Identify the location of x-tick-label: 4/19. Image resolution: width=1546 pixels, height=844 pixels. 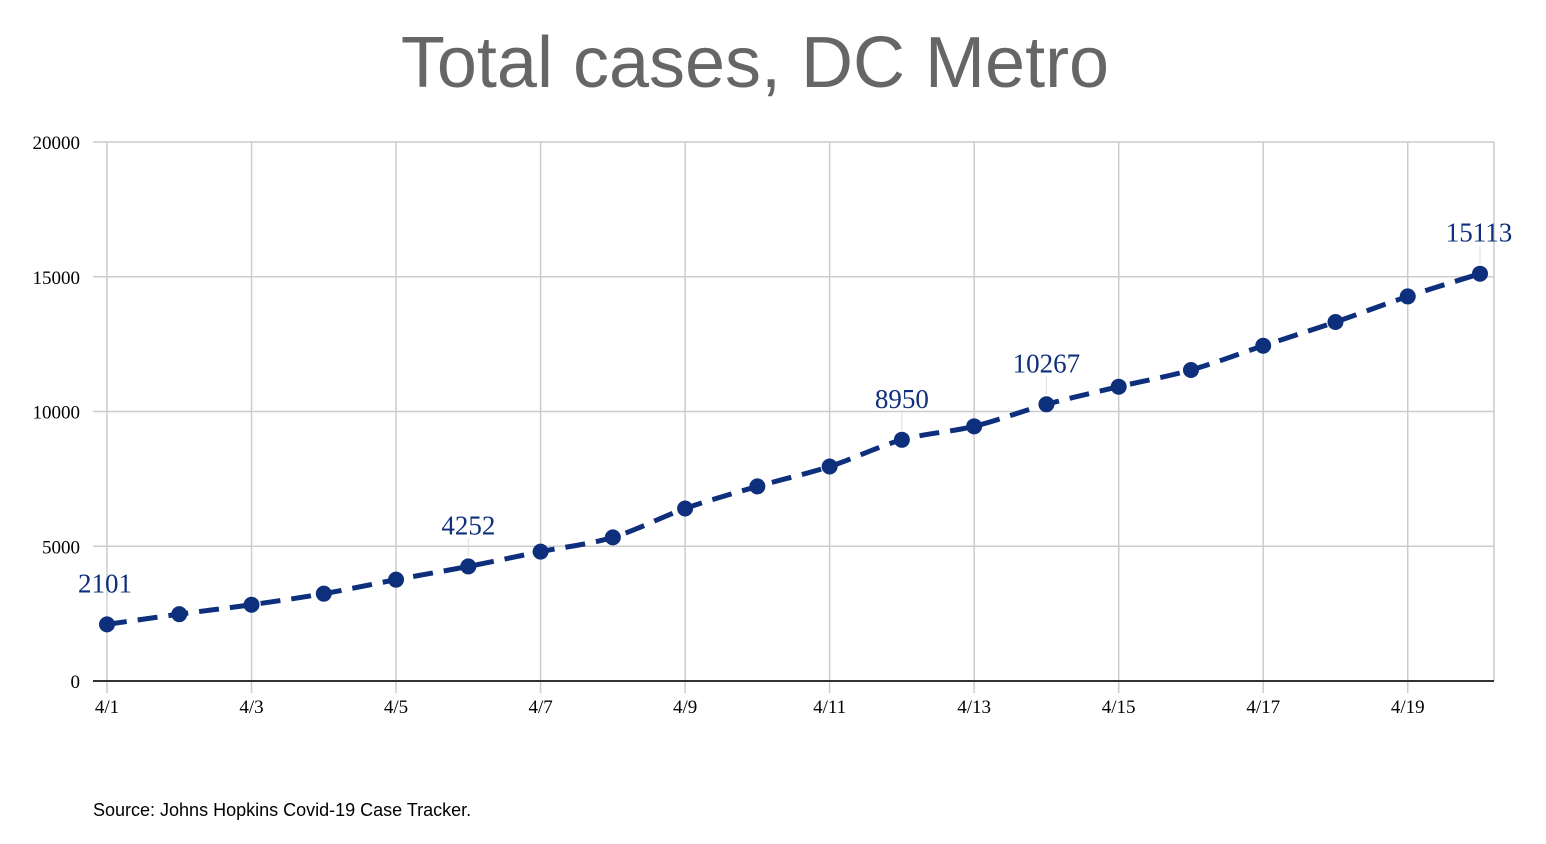
(1408, 707).